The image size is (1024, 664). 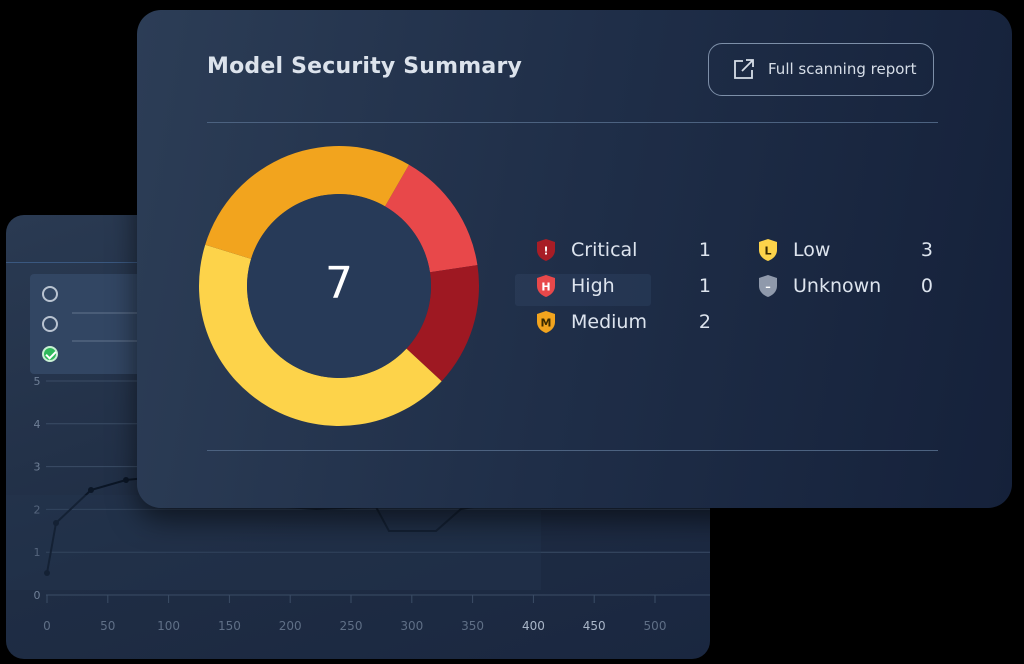 I want to click on shield-icon: –, so click(x=768, y=286).